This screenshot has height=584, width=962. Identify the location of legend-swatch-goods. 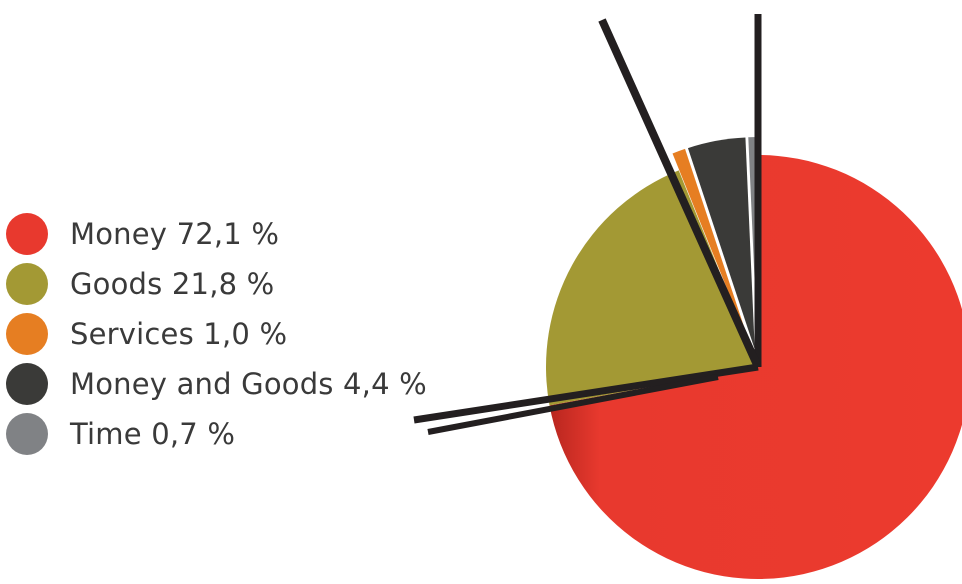
(27, 284).